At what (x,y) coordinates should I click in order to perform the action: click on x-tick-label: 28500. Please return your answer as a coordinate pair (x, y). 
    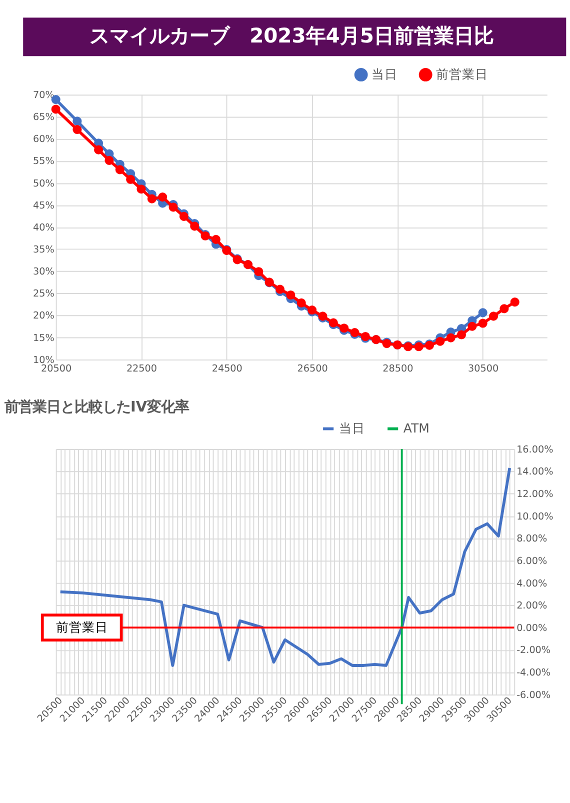
    Looking at the image, I should click on (398, 368).